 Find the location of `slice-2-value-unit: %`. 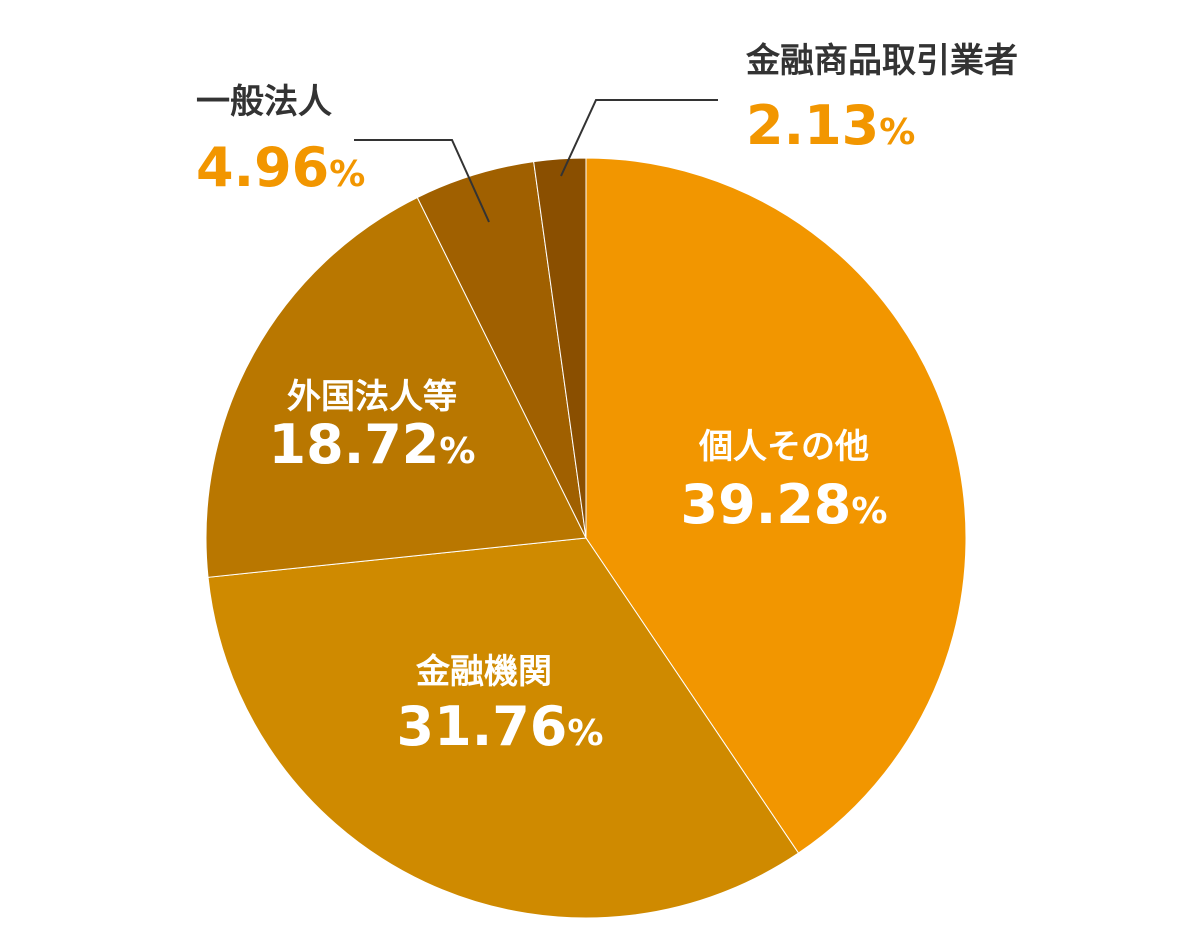

slice-2-value-unit: % is located at coordinates (585, 733).